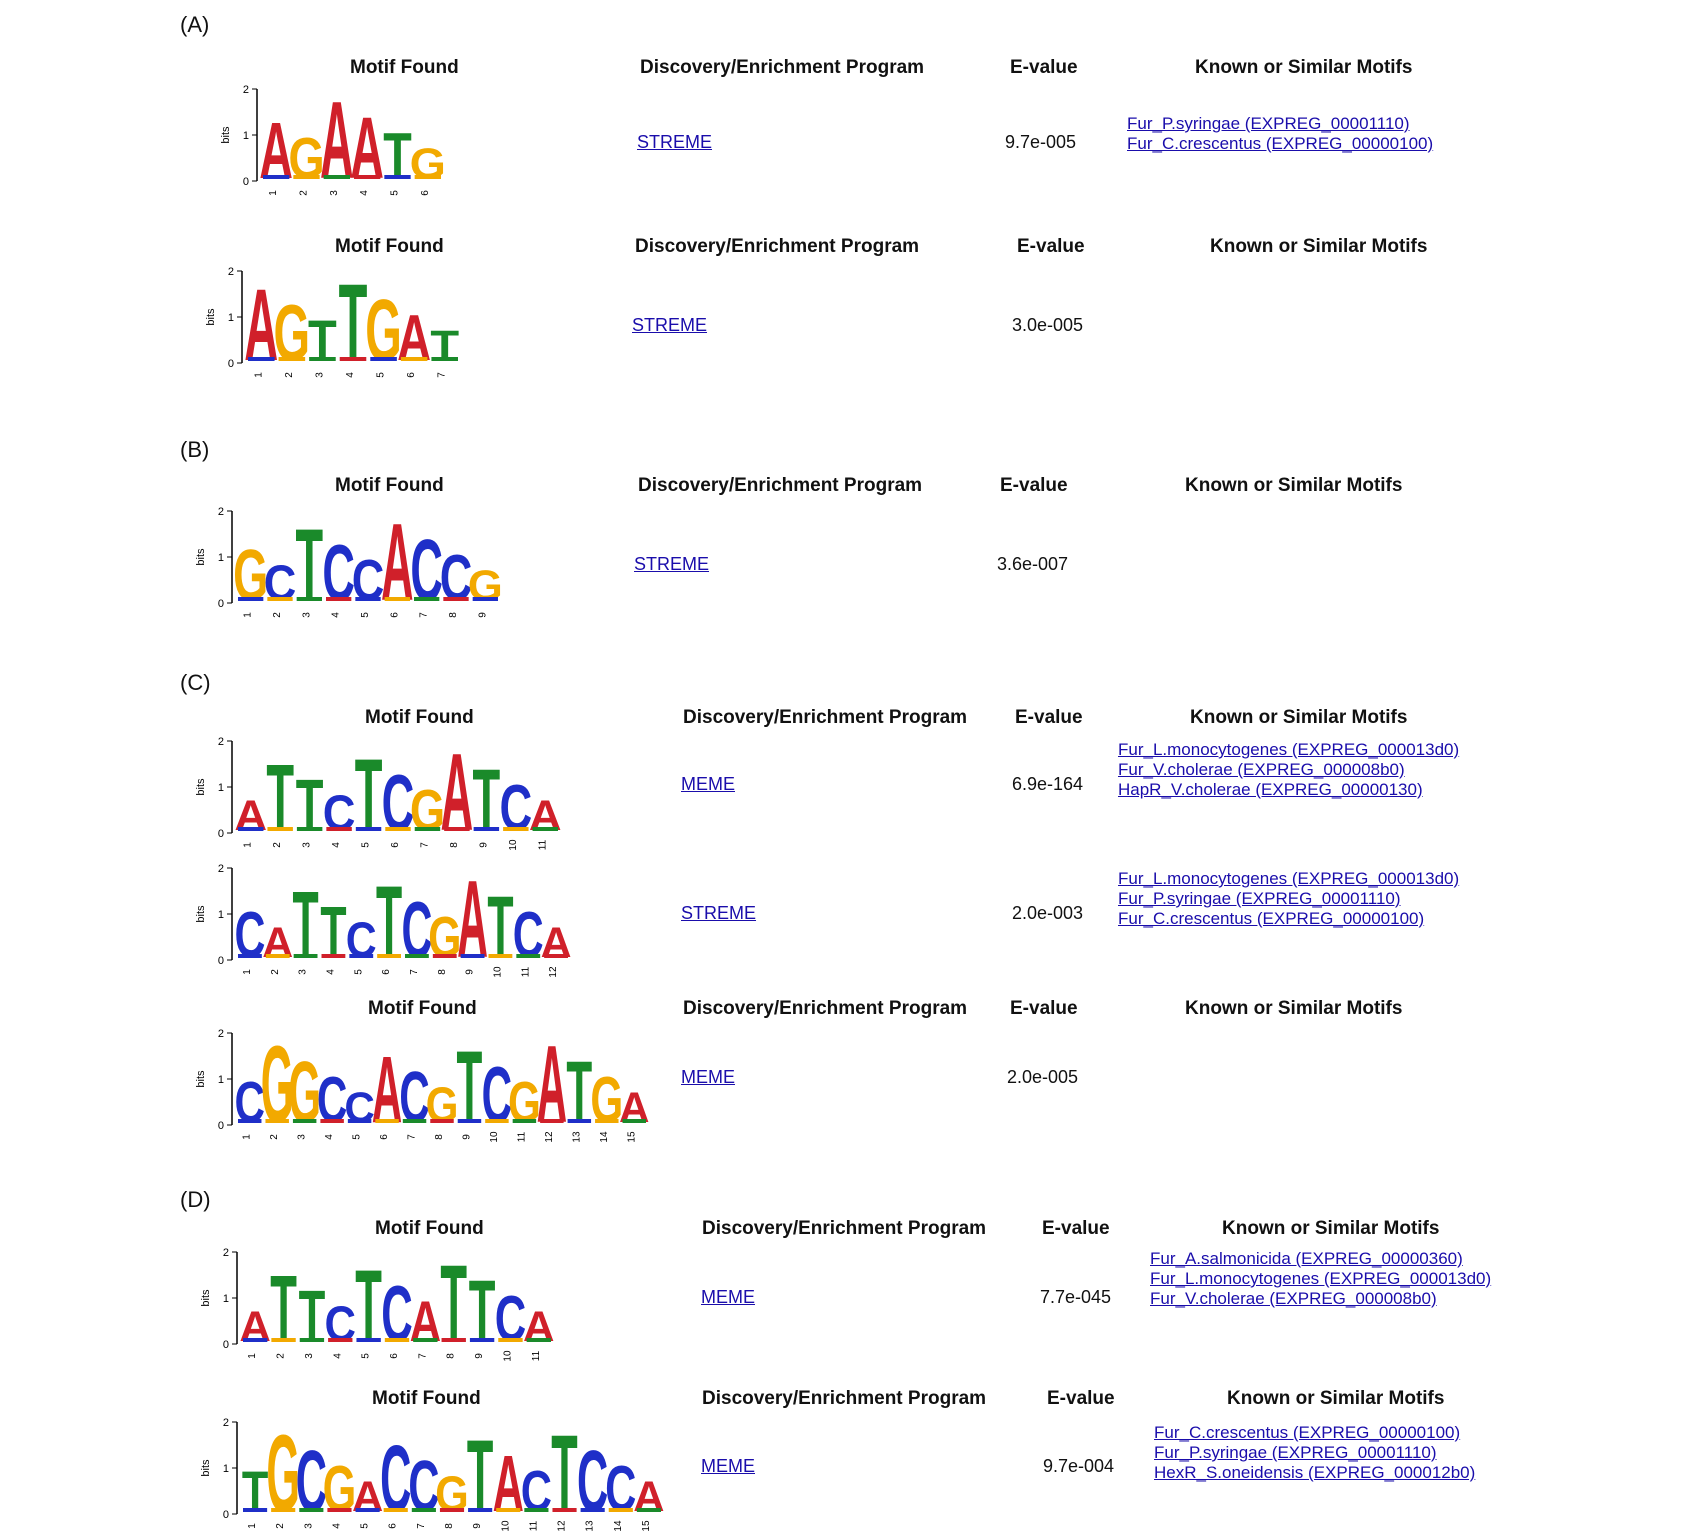 Image resolution: width=1700 pixels, height=1537 pixels. Describe the element at coordinates (604, 1137) in the screenshot. I see `position-label: 14` at that location.